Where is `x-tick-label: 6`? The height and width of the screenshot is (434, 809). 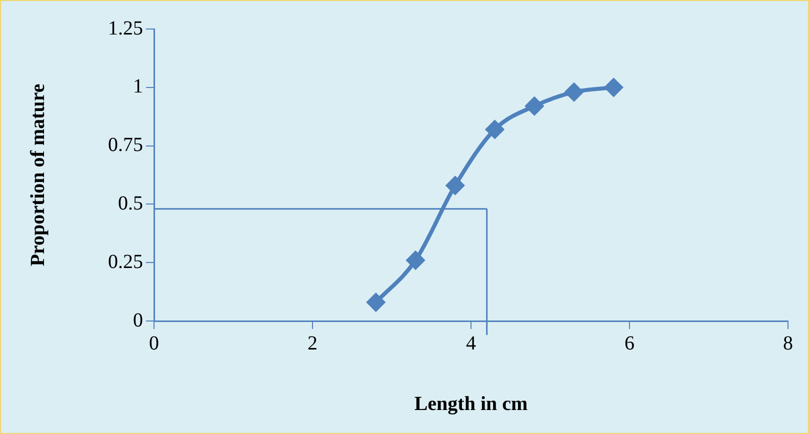 x-tick-label: 6 is located at coordinates (629, 343).